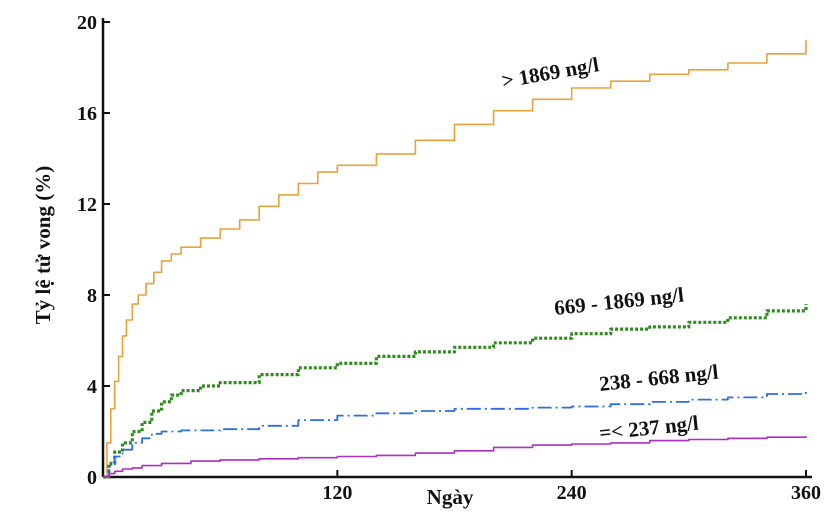 The width and height of the screenshot is (828, 515). Describe the element at coordinates (572, 493) in the screenshot. I see `x-tick-label: 240` at that location.